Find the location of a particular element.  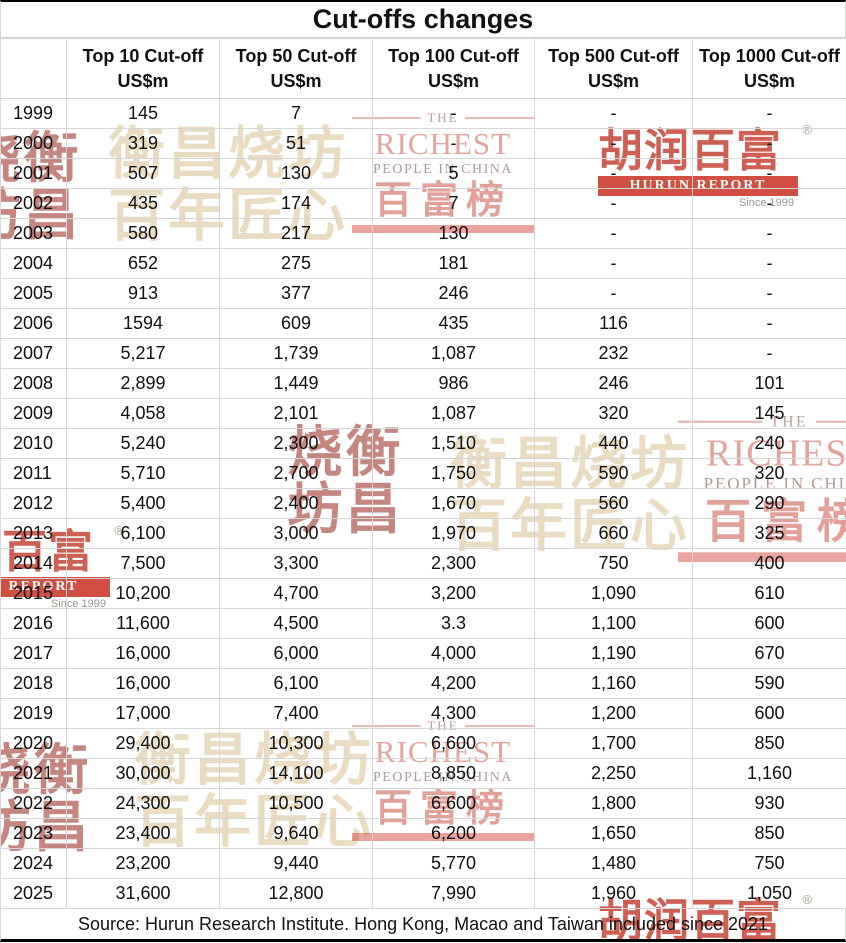

table-row: 2011 5,710 2,700 1,750 590 320 is located at coordinates (423, 473).